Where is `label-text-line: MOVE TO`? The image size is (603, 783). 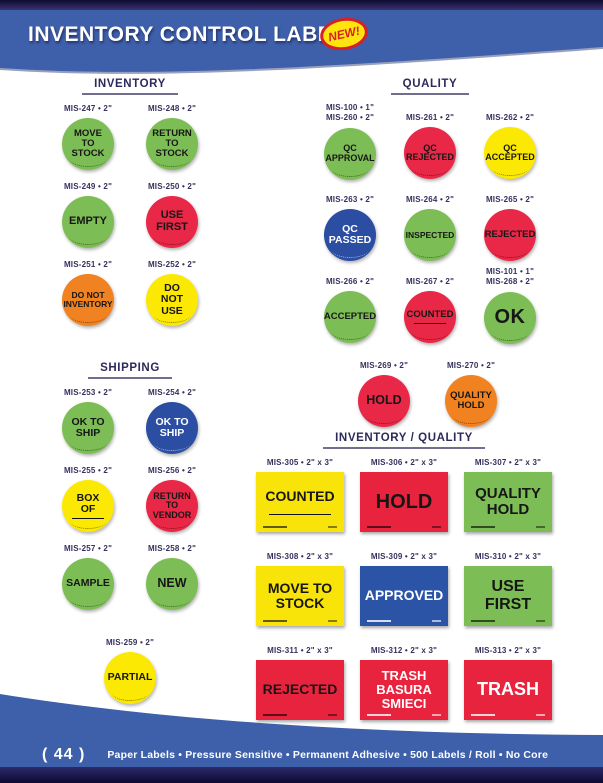 label-text-line: MOVE TO is located at coordinates (300, 587).